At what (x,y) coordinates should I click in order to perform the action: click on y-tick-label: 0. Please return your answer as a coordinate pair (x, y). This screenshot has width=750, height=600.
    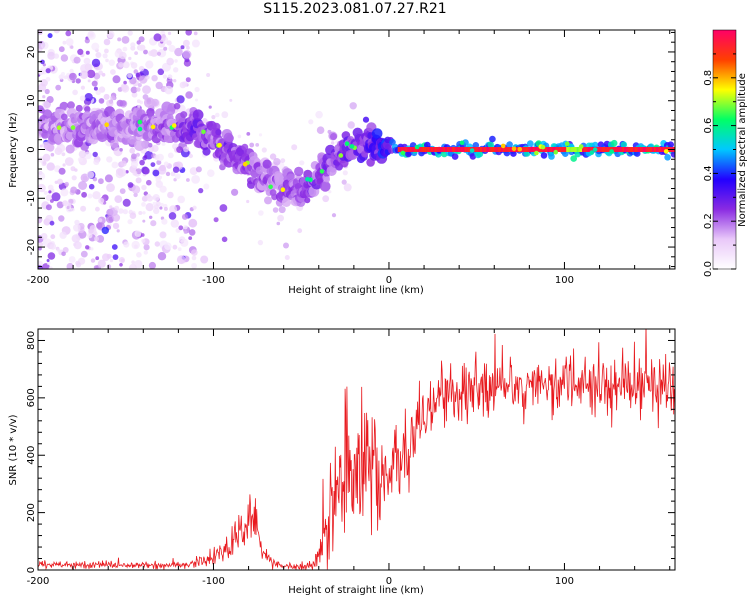
    Looking at the image, I should click on (31, 570).